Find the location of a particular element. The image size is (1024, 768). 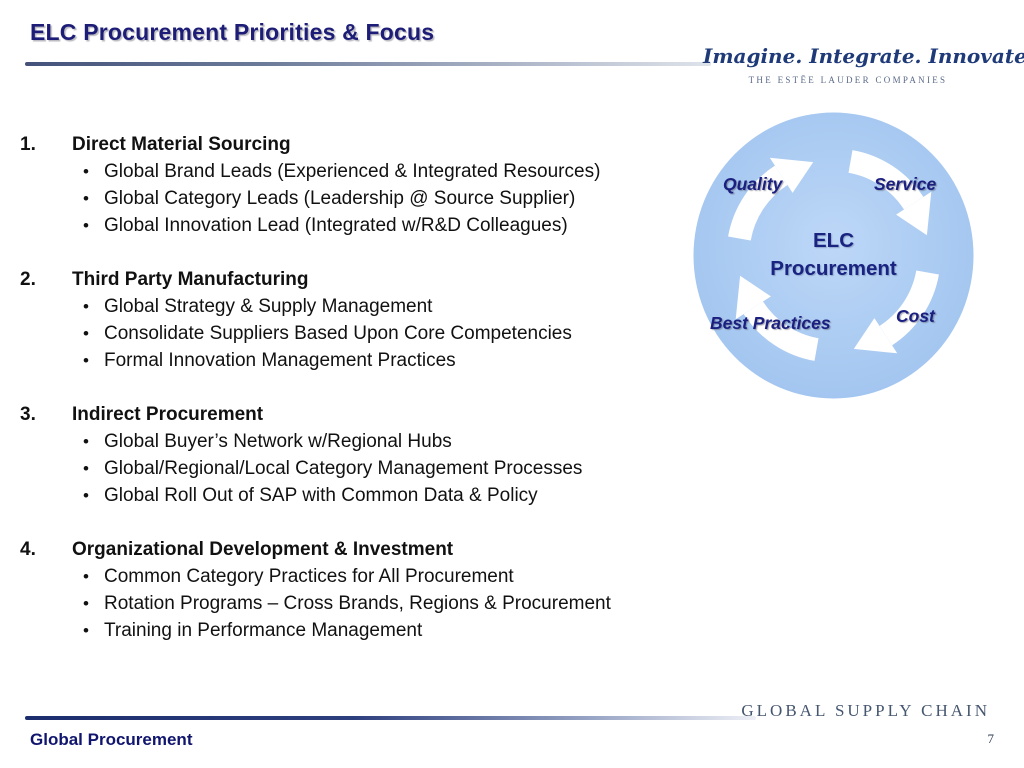

footer-department-name: Global Procurement is located at coordinates (111, 739).